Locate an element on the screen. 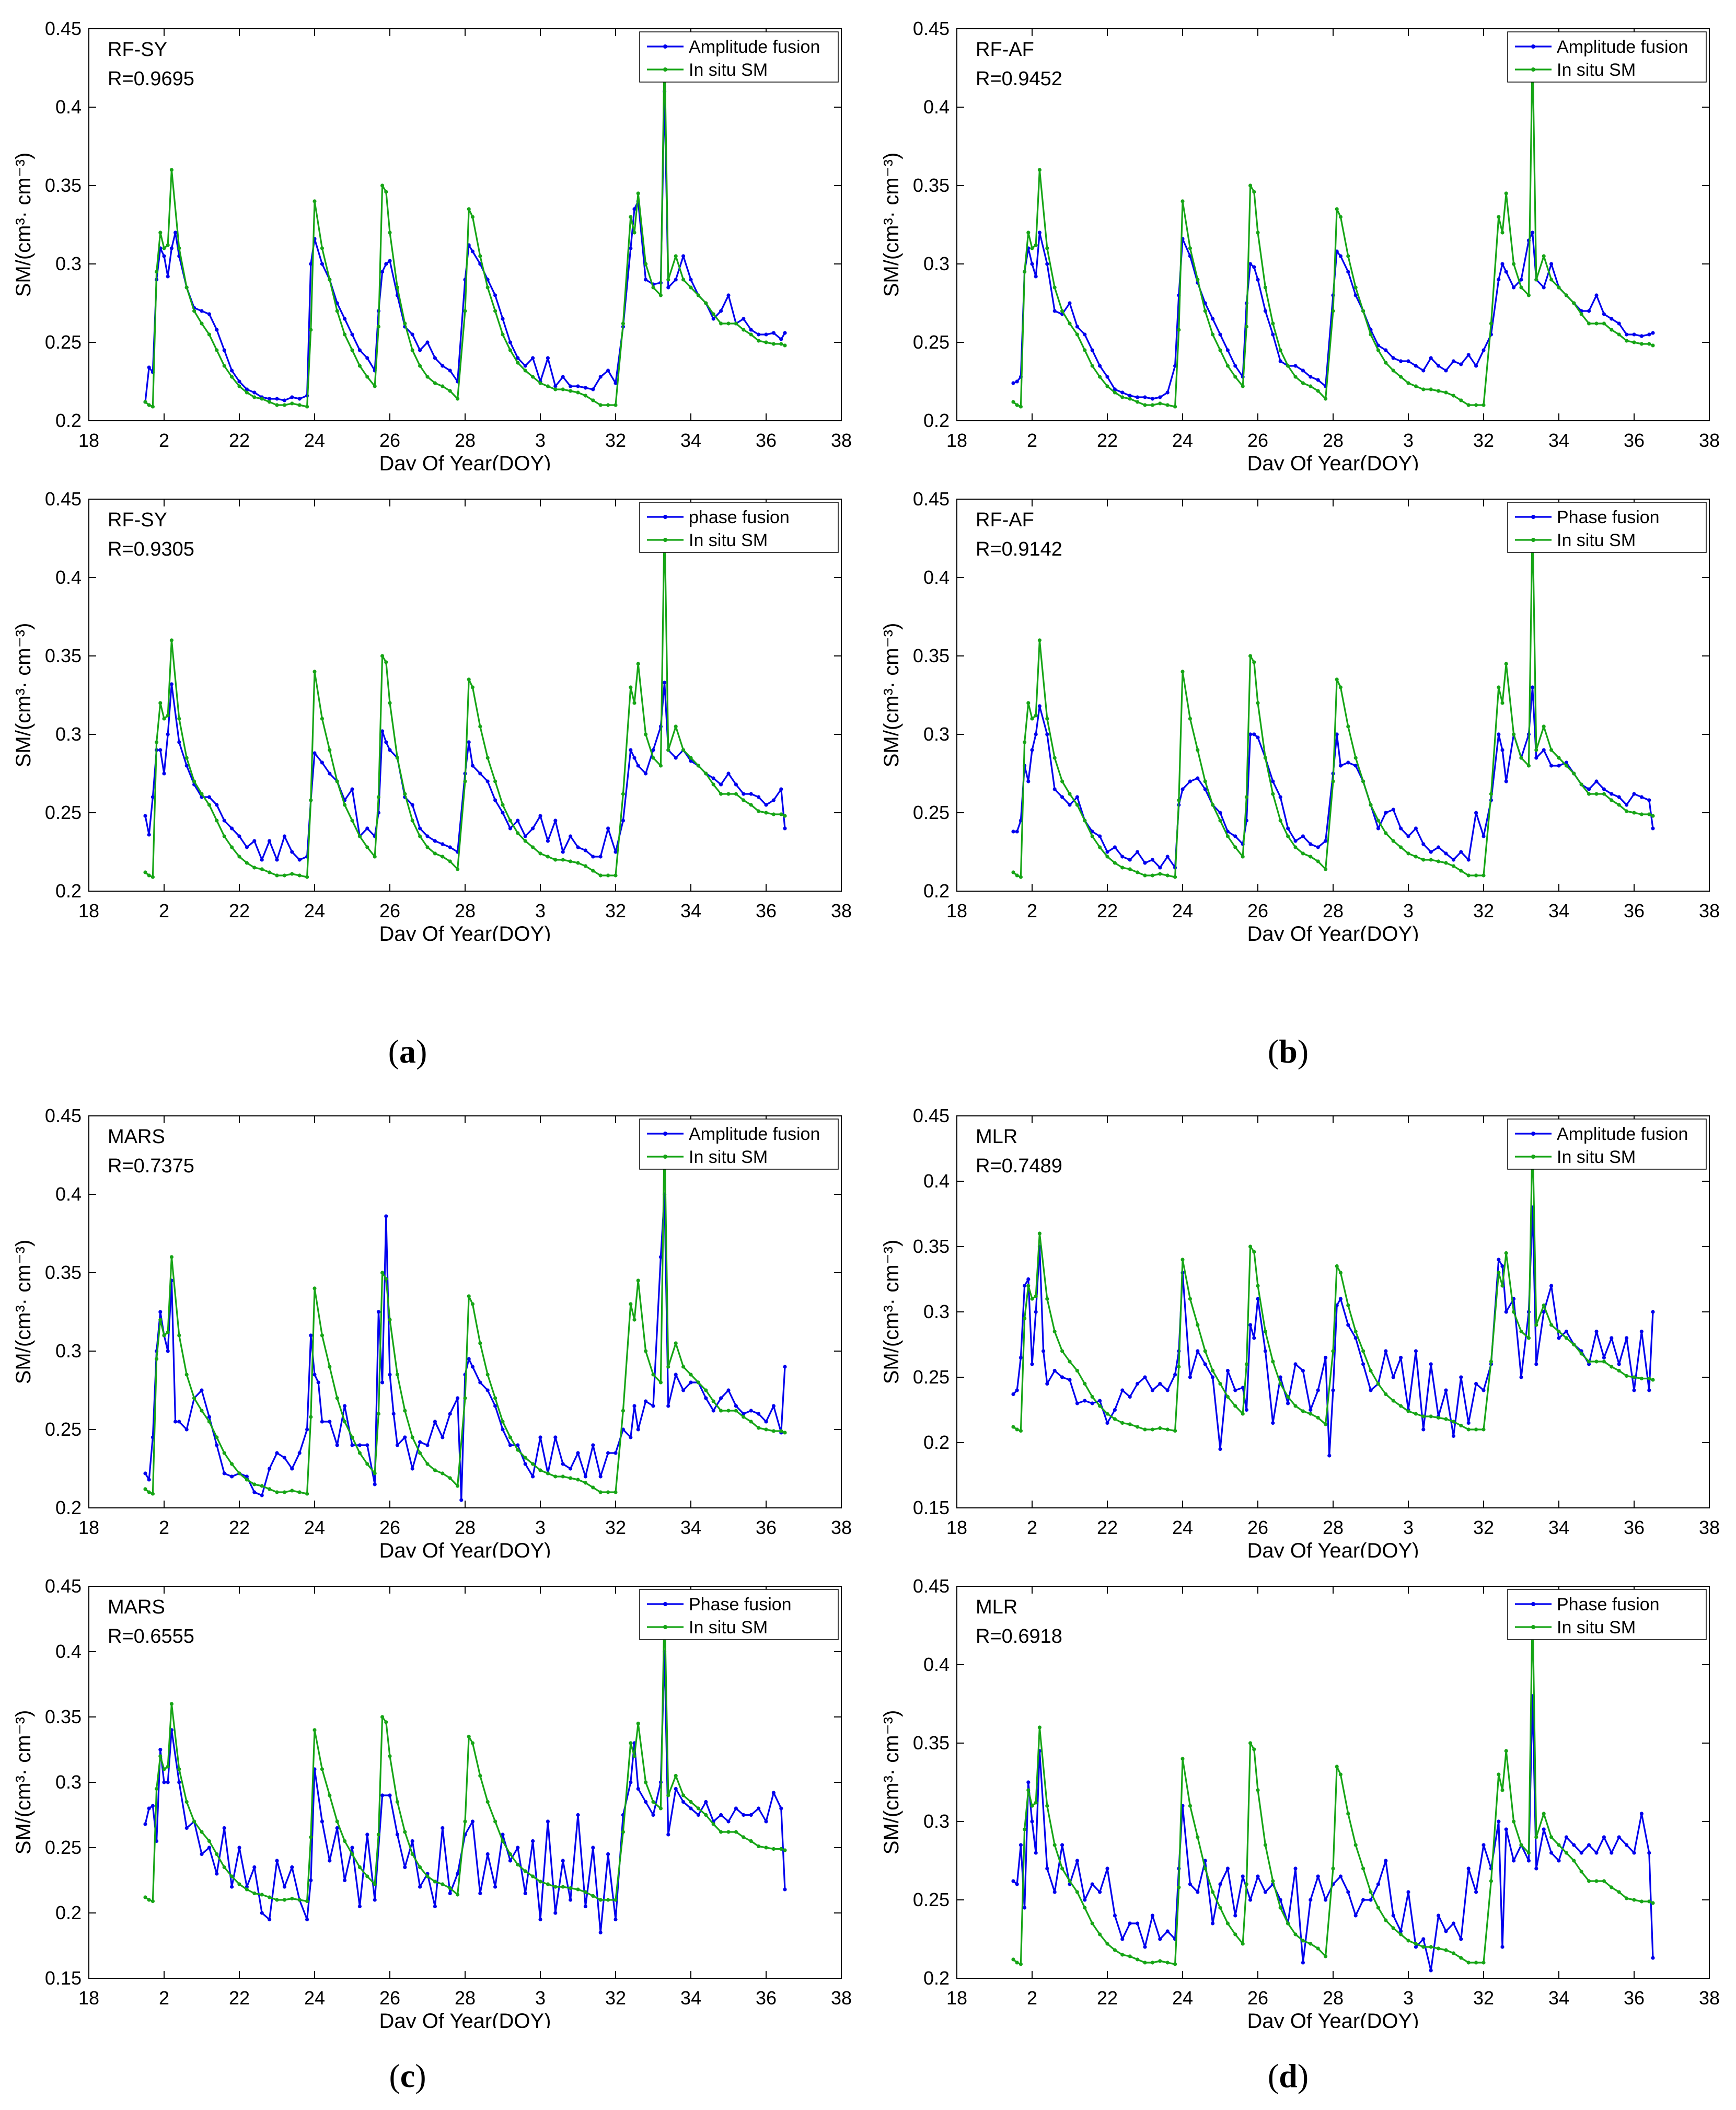  y-tick-label: 0.25 is located at coordinates (931, 1377).